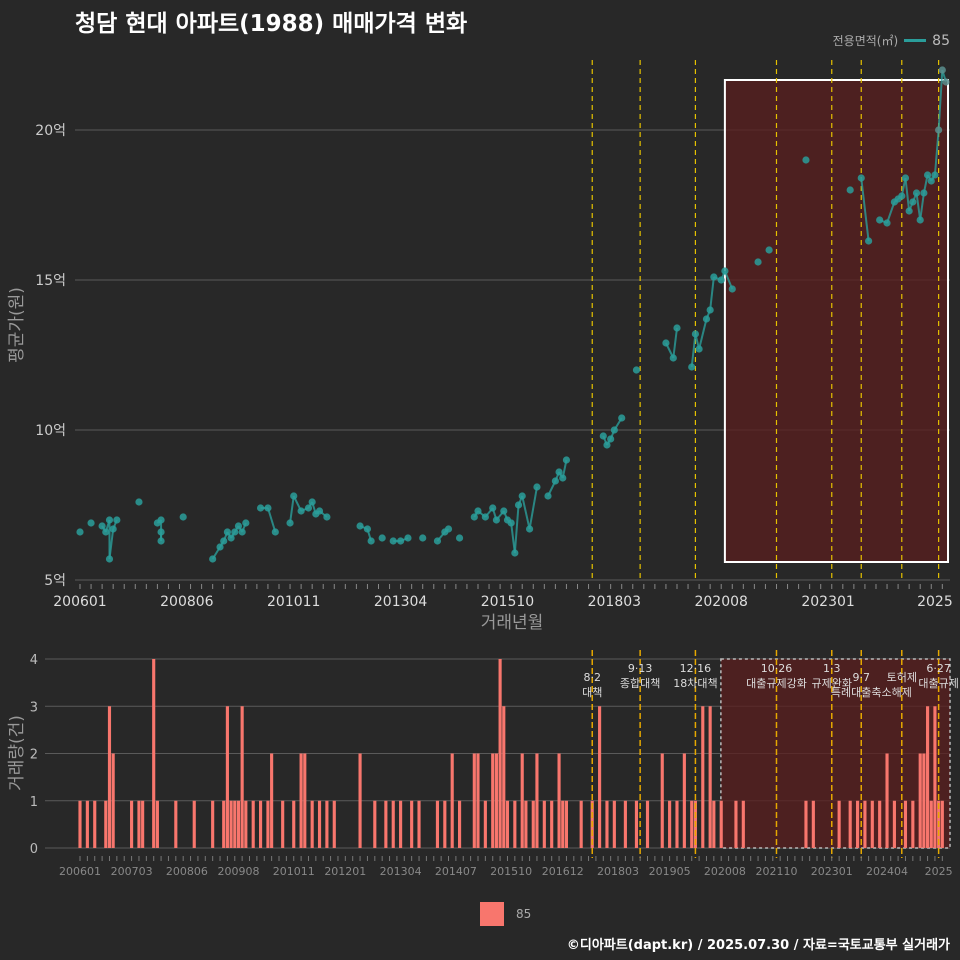 This screenshot has height=960, width=960. Describe the element at coordinates (293, 602) in the screenshot. I see `x-tick-label: 201011` at that location.